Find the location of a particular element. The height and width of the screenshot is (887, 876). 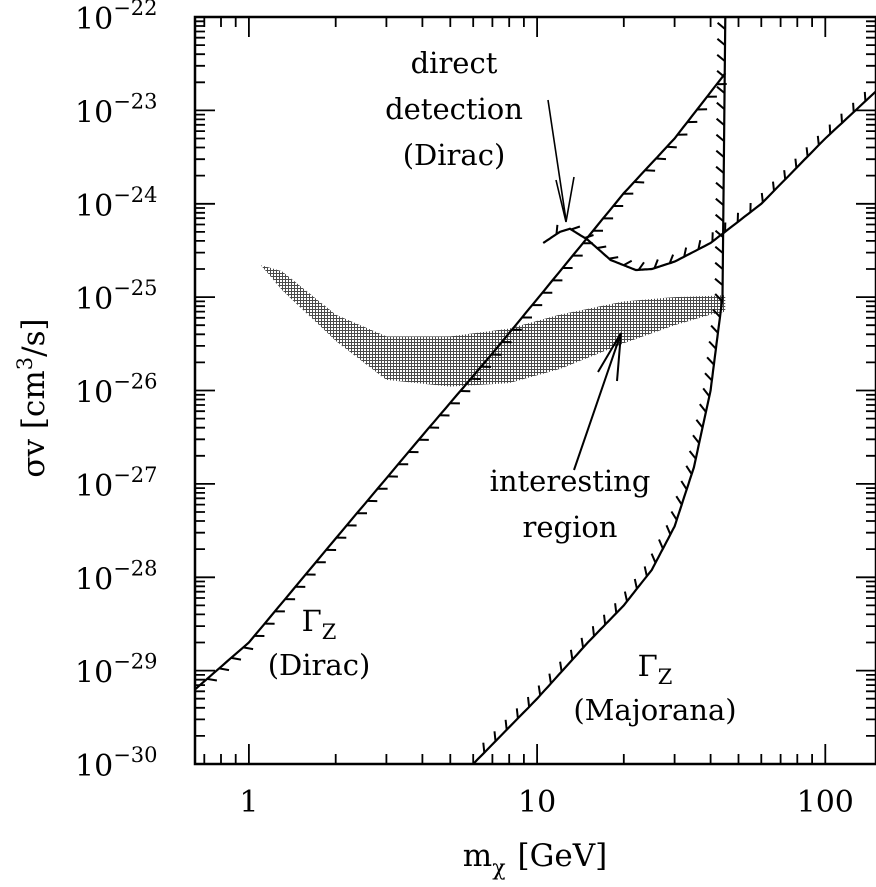

y-tick-exponent: −29 is located at coordinates (135, 662).